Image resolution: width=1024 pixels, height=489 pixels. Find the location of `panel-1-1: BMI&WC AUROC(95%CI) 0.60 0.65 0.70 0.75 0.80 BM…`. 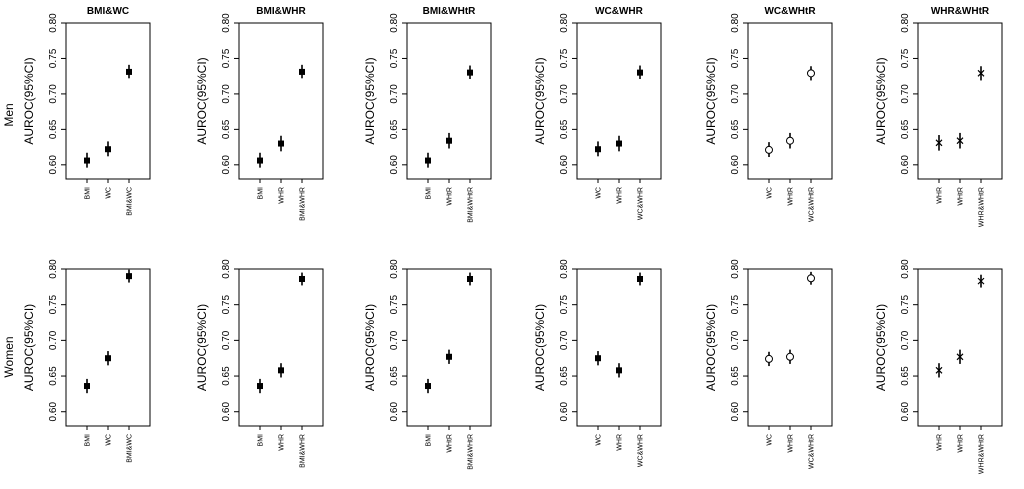

panel-1-1: BMI&WC AUROC(95%CI) 0.60 0.65 0.70 0.75 0.80 BM… is located at coordinates (86, 111).